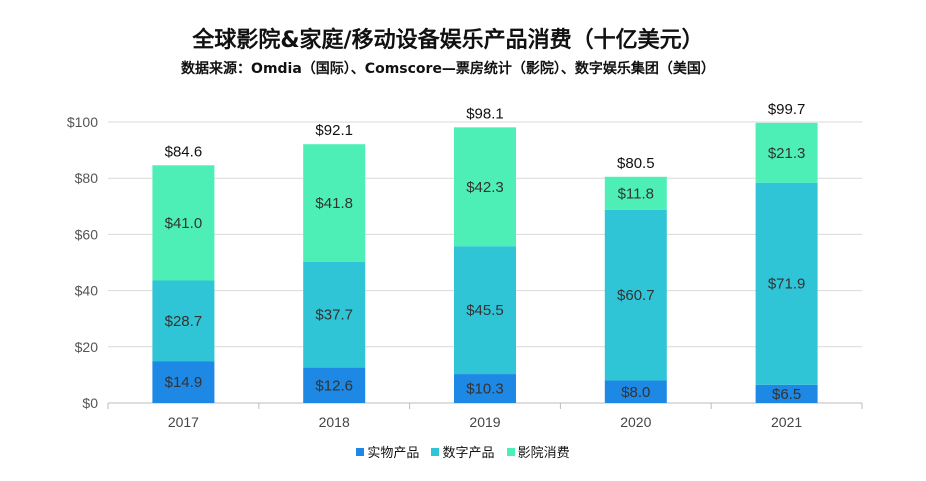 The image size is (926, 481). I want to click on data-label: $41.8, so click(334, 203).